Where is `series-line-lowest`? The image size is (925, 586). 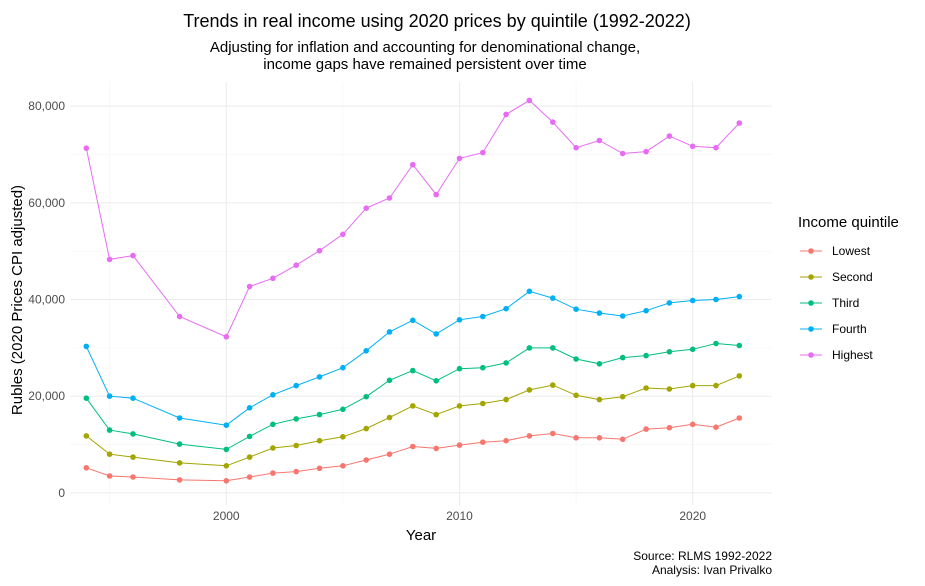 series-line-lowest is located at coordinates (413, 449).